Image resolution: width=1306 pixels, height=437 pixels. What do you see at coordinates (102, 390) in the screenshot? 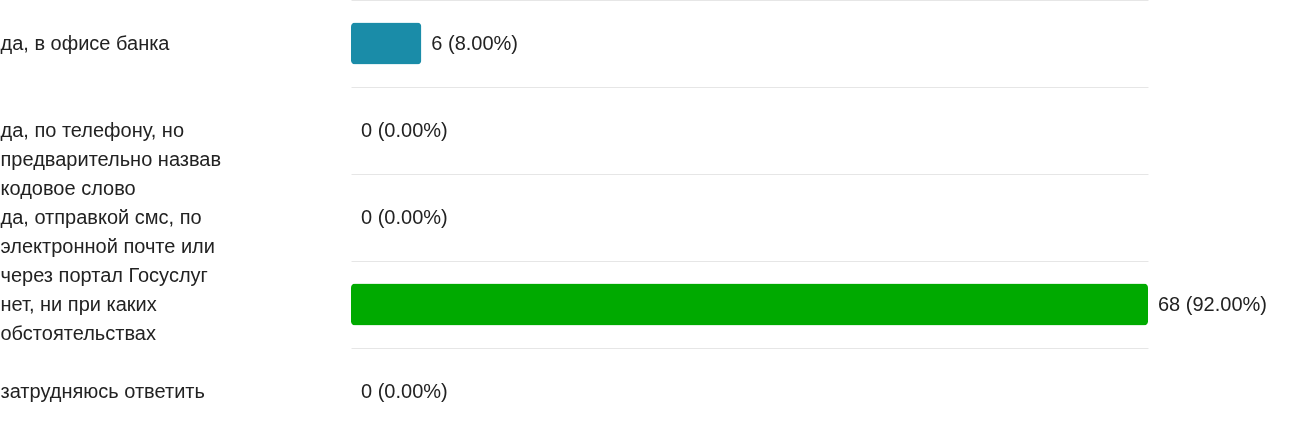
I see `y-tick-label: затрудняюсь ответить` at bounding box center [102, 390].